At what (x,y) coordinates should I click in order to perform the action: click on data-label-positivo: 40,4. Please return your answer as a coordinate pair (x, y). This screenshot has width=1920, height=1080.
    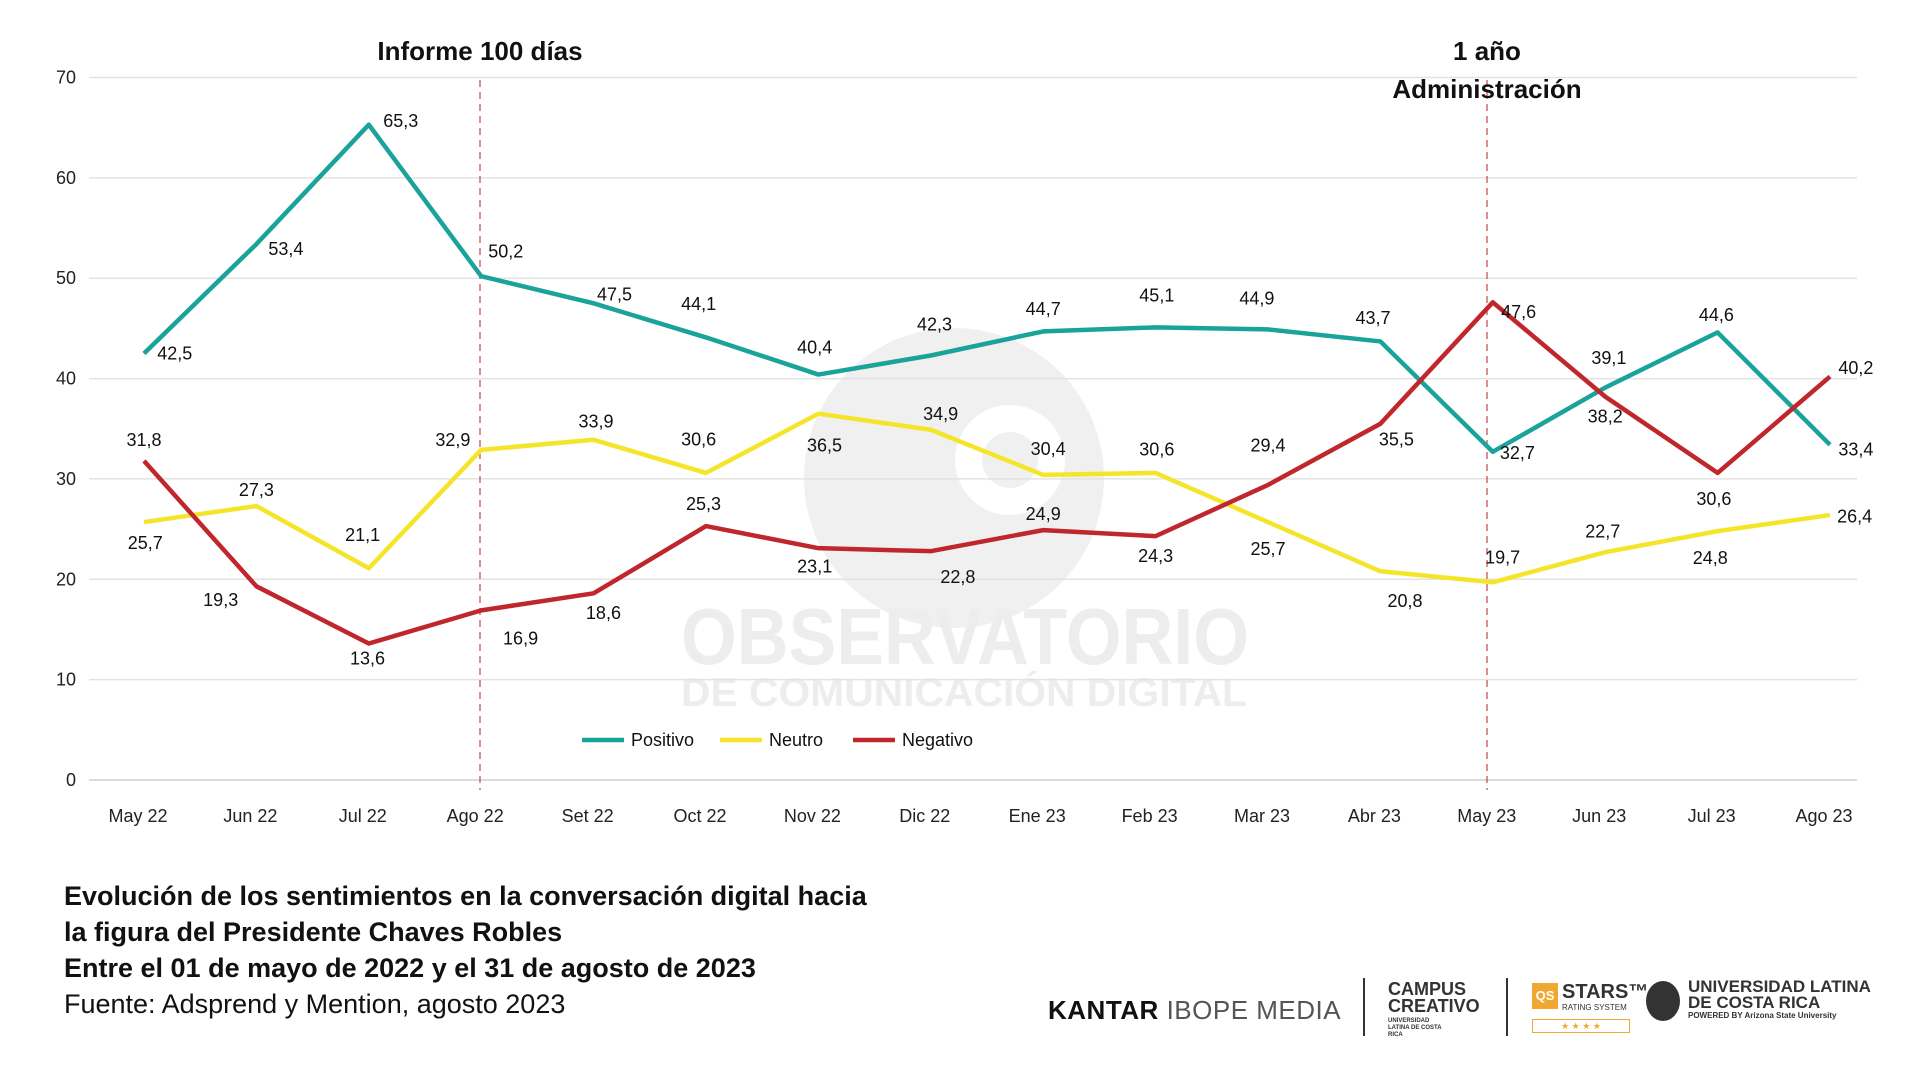
    Looking at the image, I should click on (814, 347).